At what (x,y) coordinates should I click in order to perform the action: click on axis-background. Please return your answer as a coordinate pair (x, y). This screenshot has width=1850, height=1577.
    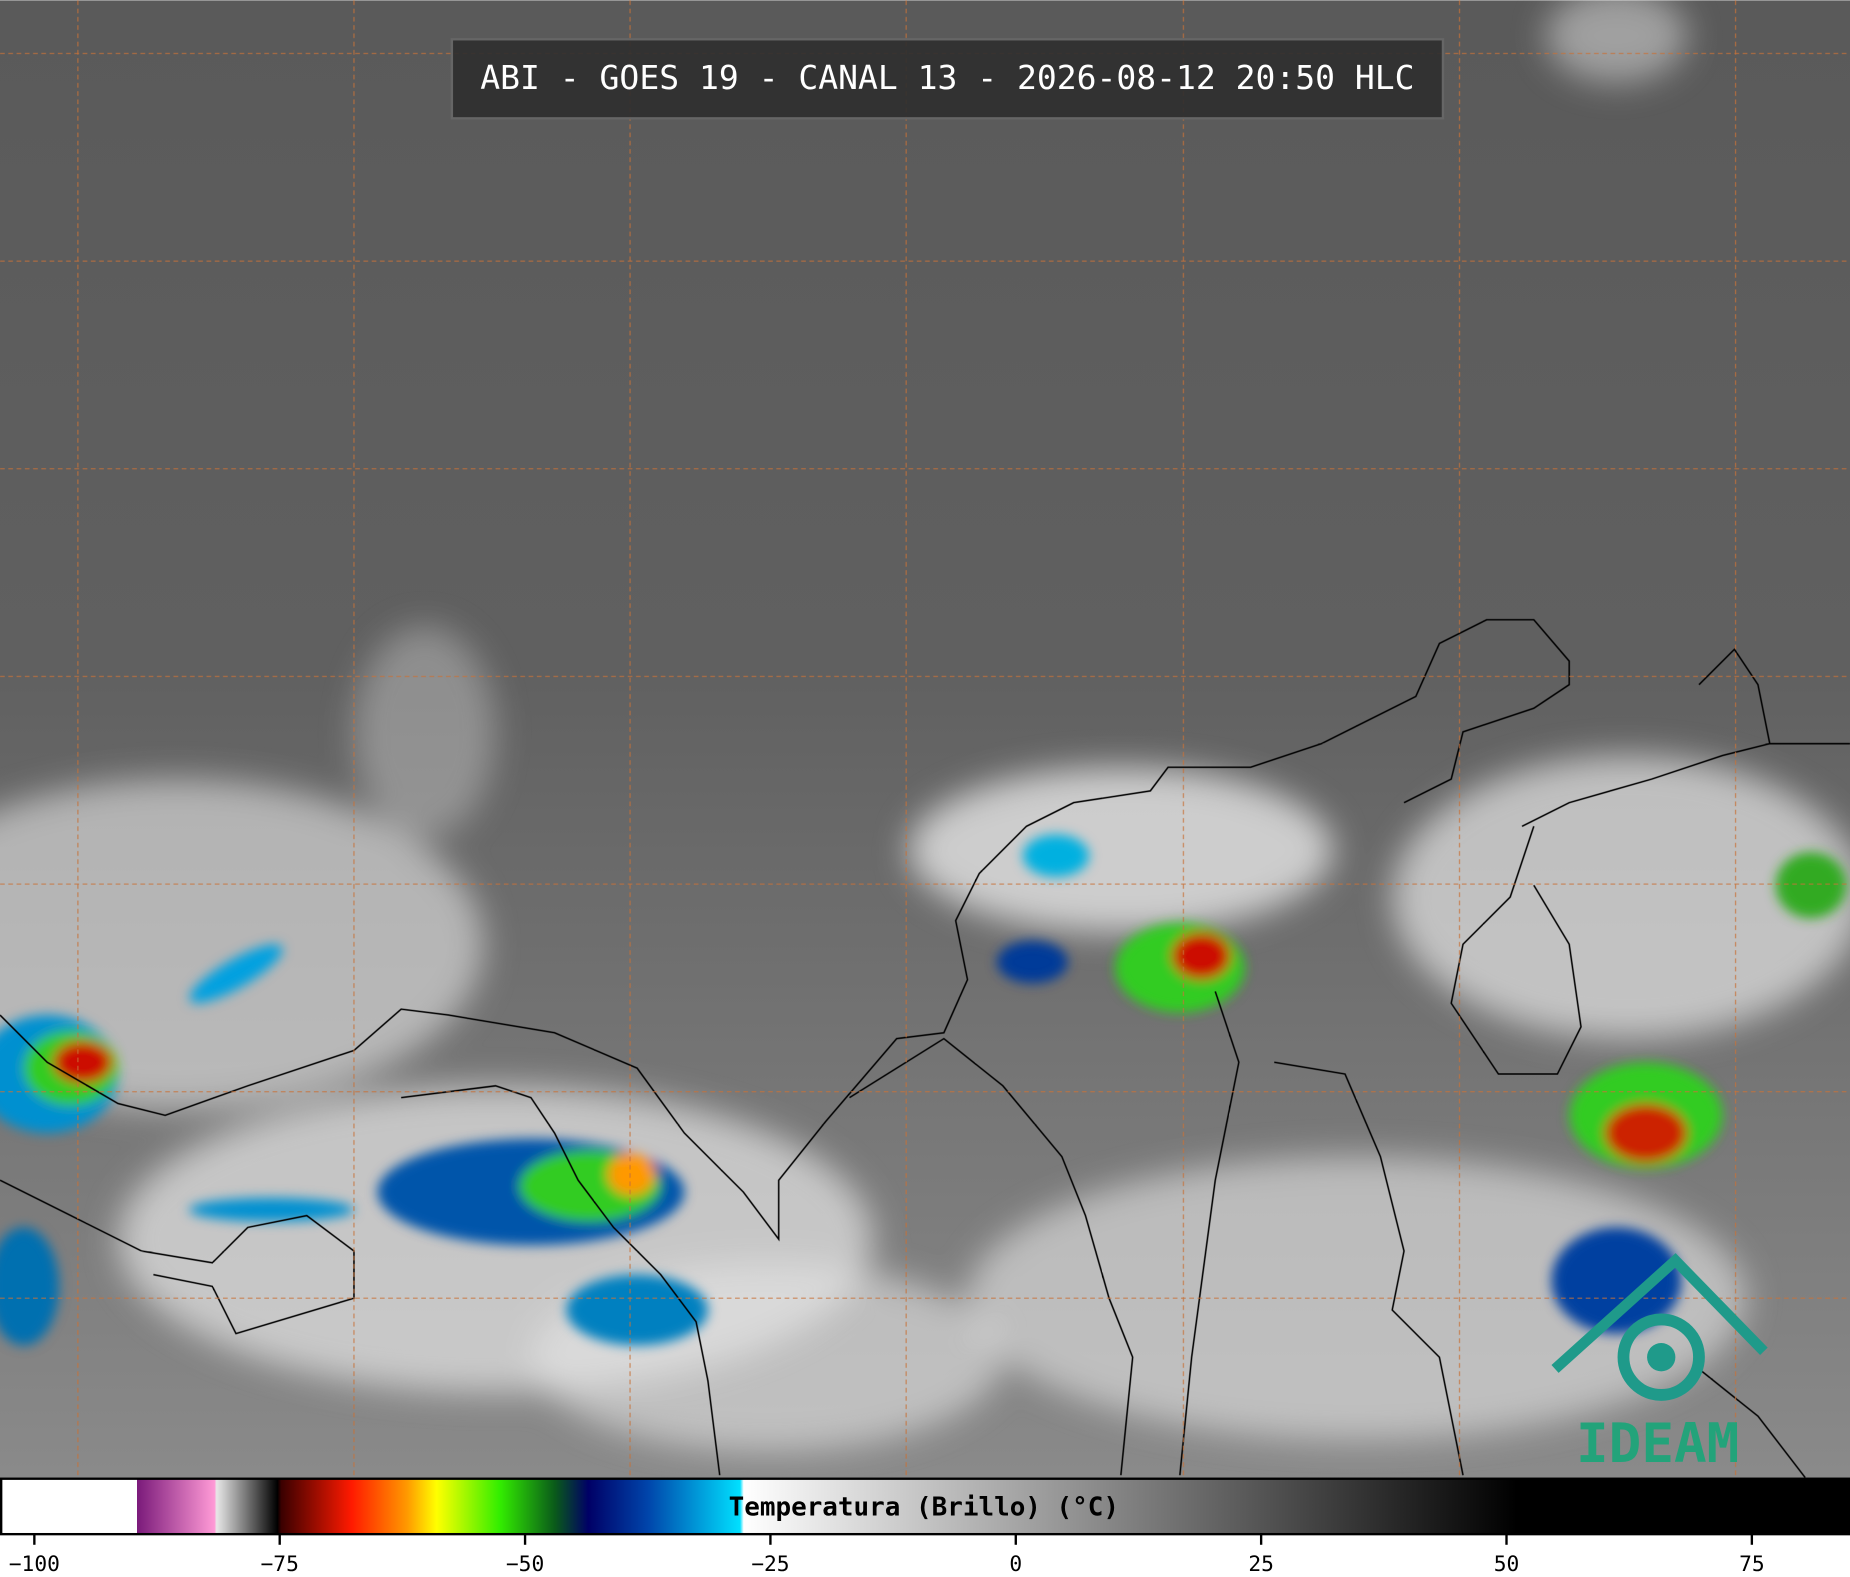
    Looking at the image, I should click on (925, 1555).